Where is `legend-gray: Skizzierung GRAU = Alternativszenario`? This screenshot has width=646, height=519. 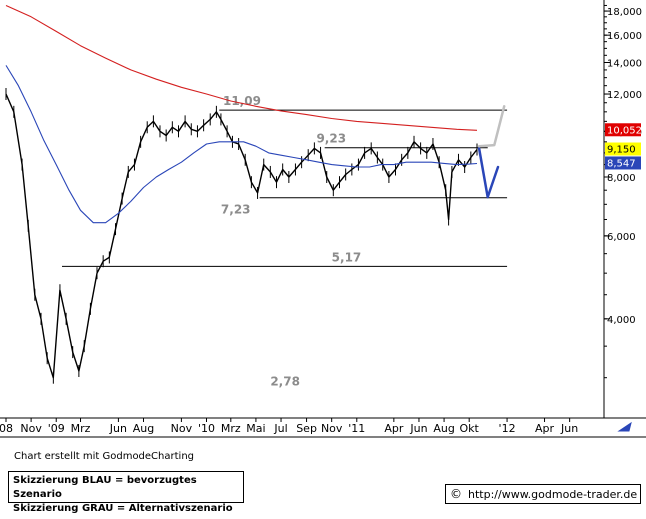
legend-gray: Skizzierung GRAU = Alternativszenario is located at coordinates (123, 508).